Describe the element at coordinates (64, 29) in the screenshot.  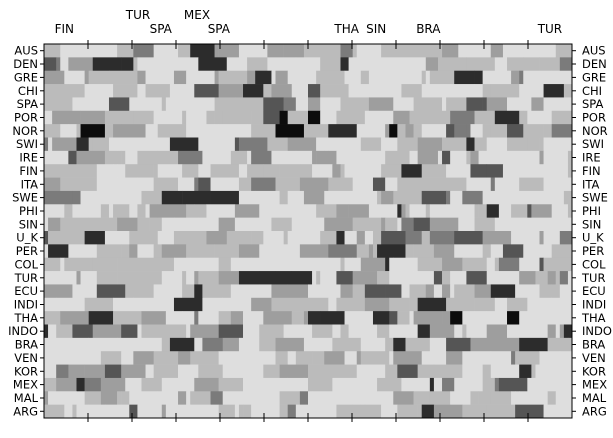
I see `top-column-label: FIN` at that location.